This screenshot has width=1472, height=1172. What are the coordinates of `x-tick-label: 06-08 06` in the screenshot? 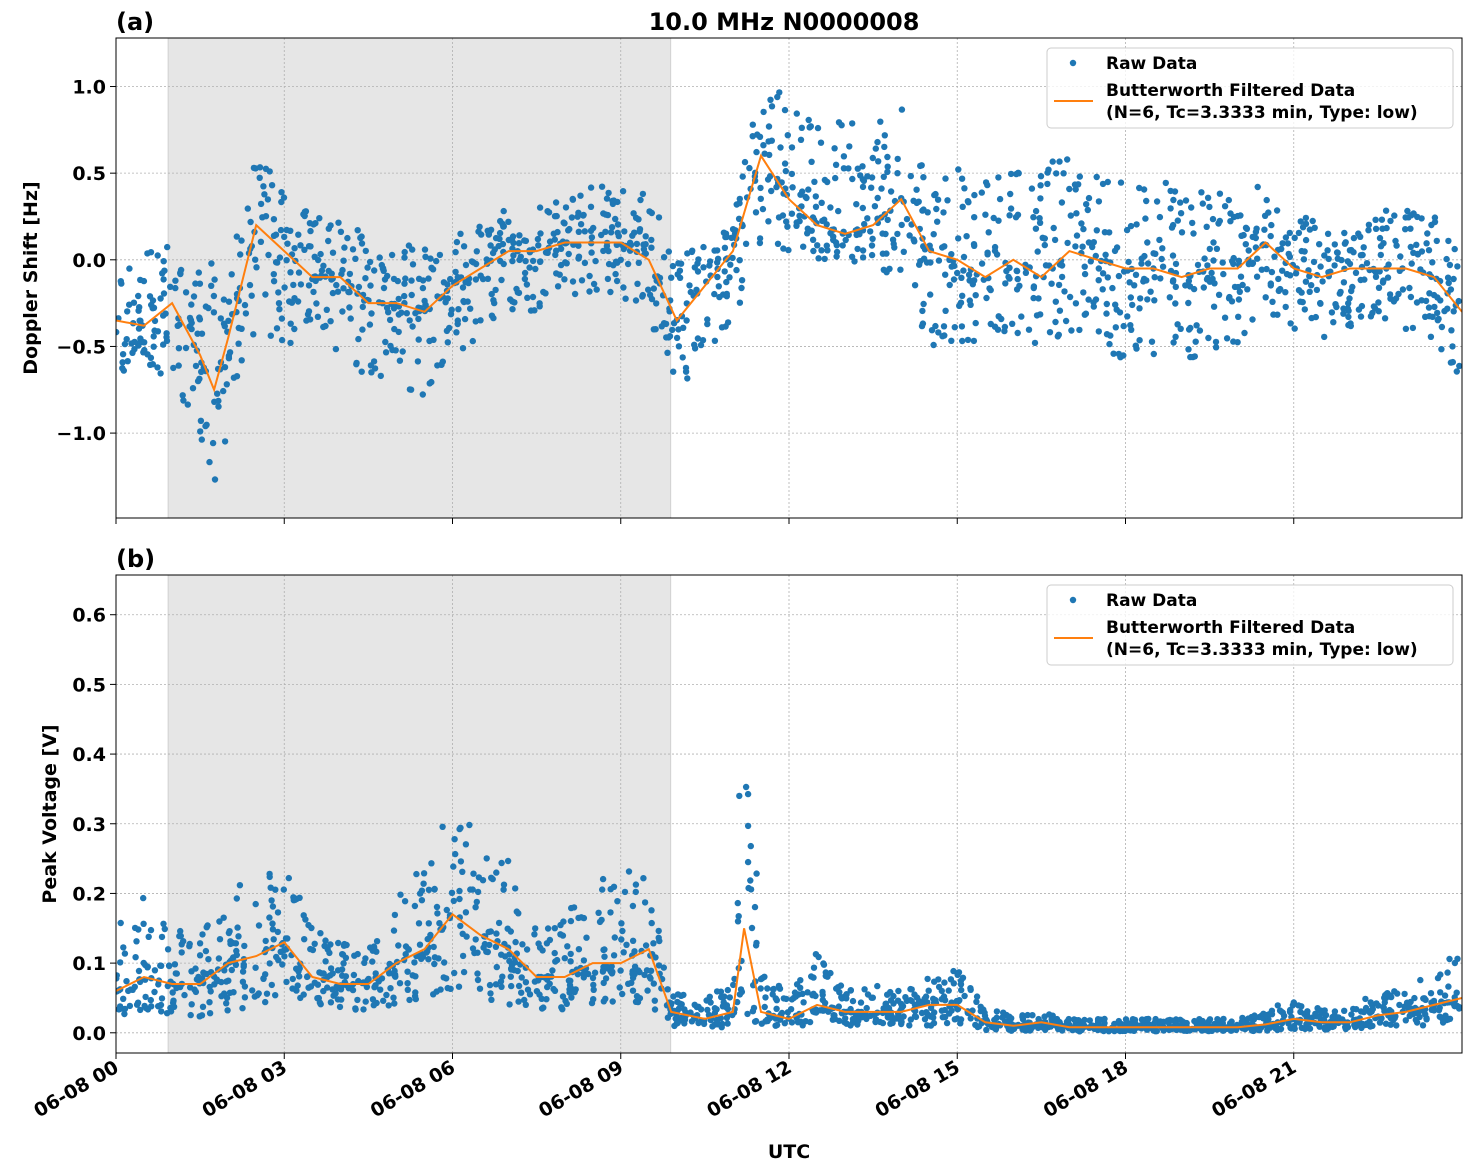 It's located at (413, 1089).